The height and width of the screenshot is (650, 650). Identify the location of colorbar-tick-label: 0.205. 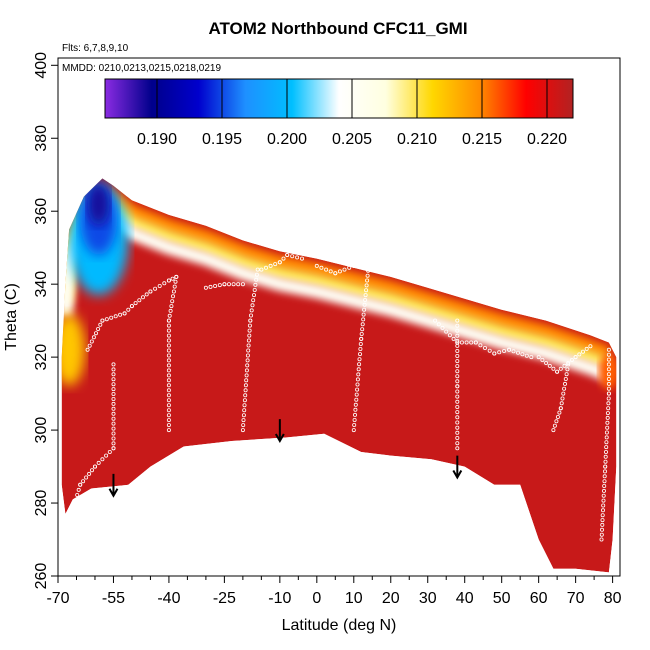
(352, 139).